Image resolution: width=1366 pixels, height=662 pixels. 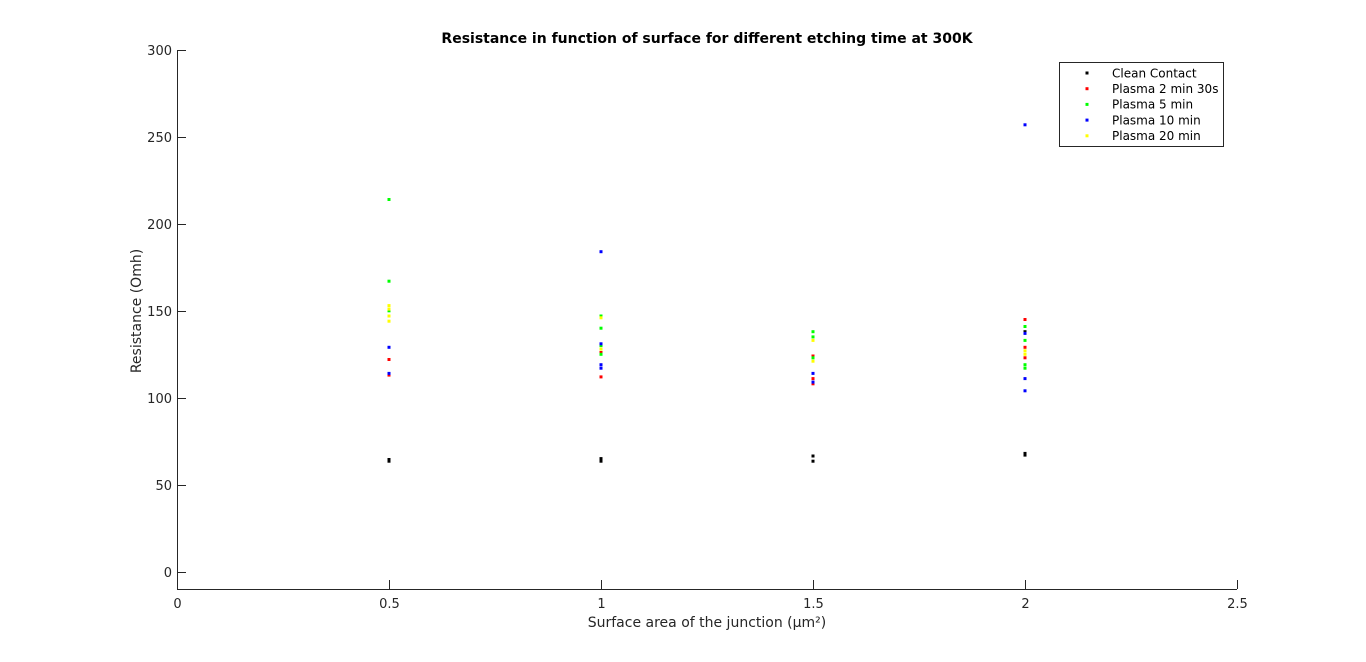 I want to click on legend-marker-plasma-5-min, so click(x=1087, y=104).